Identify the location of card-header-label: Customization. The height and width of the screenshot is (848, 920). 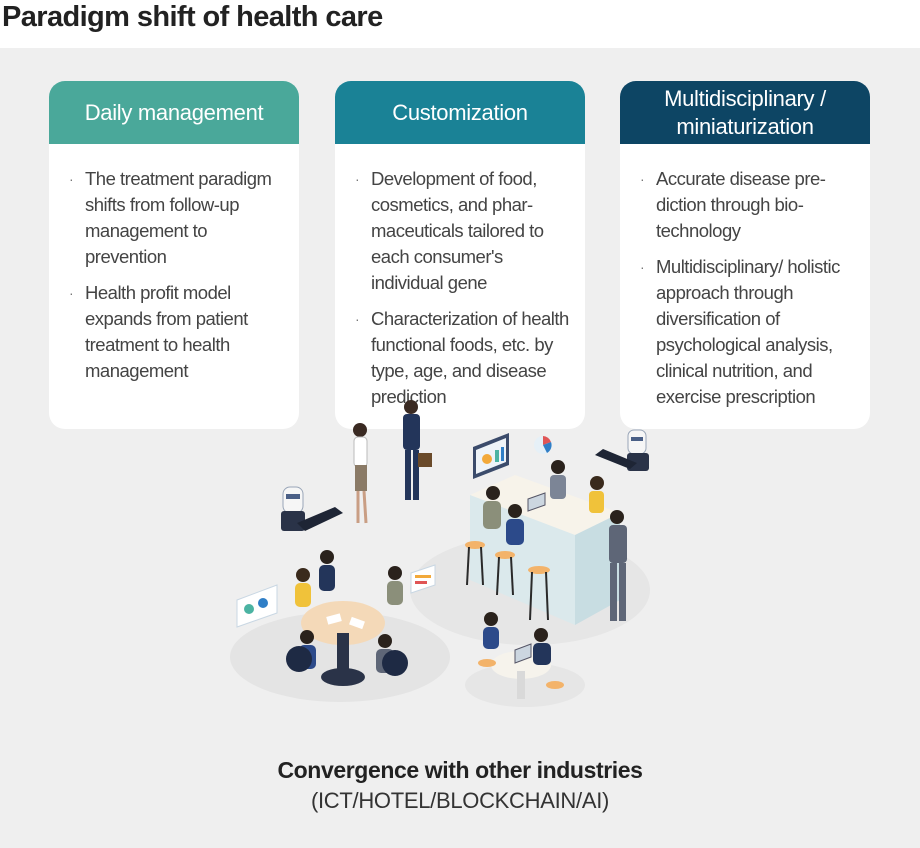
(460, 112).